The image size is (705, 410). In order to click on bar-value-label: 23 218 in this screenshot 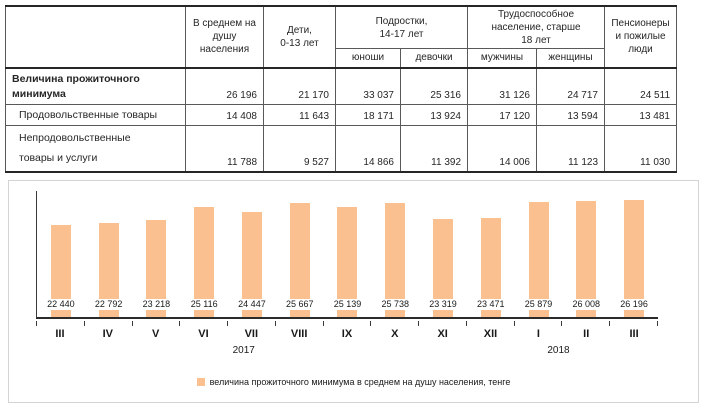, I will do `click(156, 304)`.